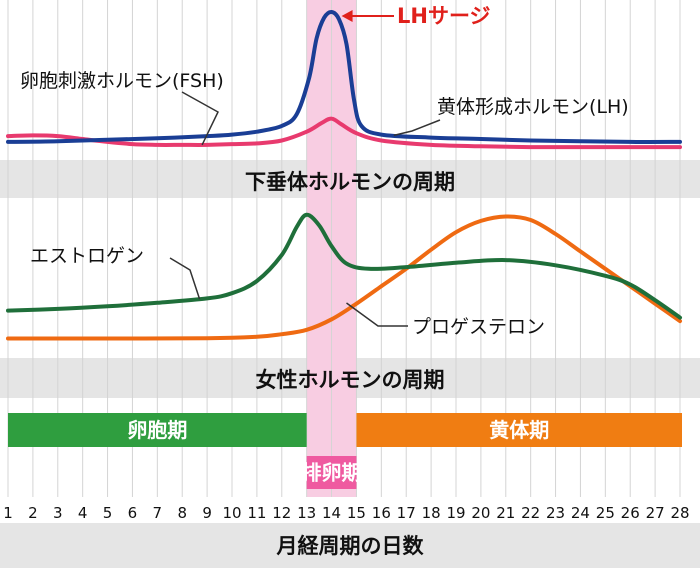 Image resolution: width=700 pixels, height=574 pixels. I want to click on x-tick-label-1: 1, so click(8, 513).